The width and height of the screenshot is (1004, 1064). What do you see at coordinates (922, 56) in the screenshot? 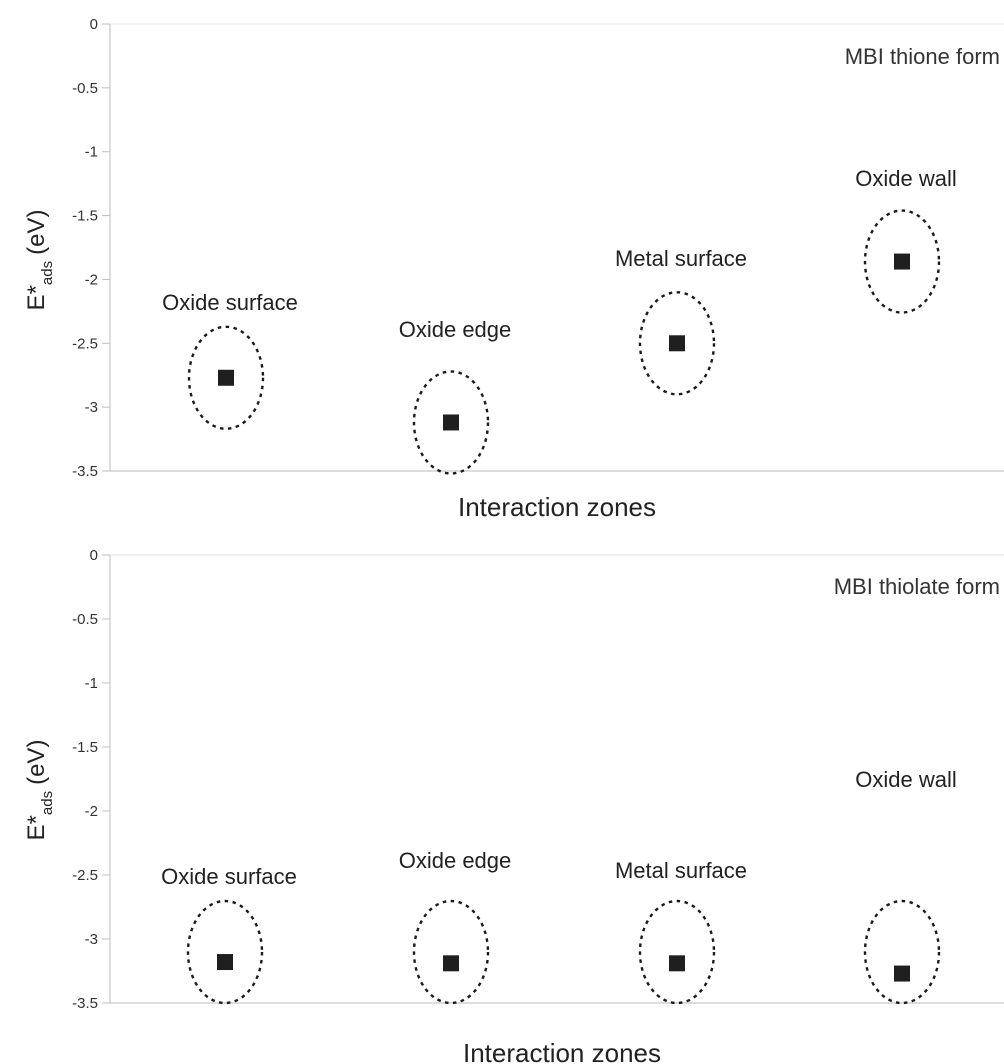
I see `chart-title: MBI thione form` at bounding box center [922, 56].